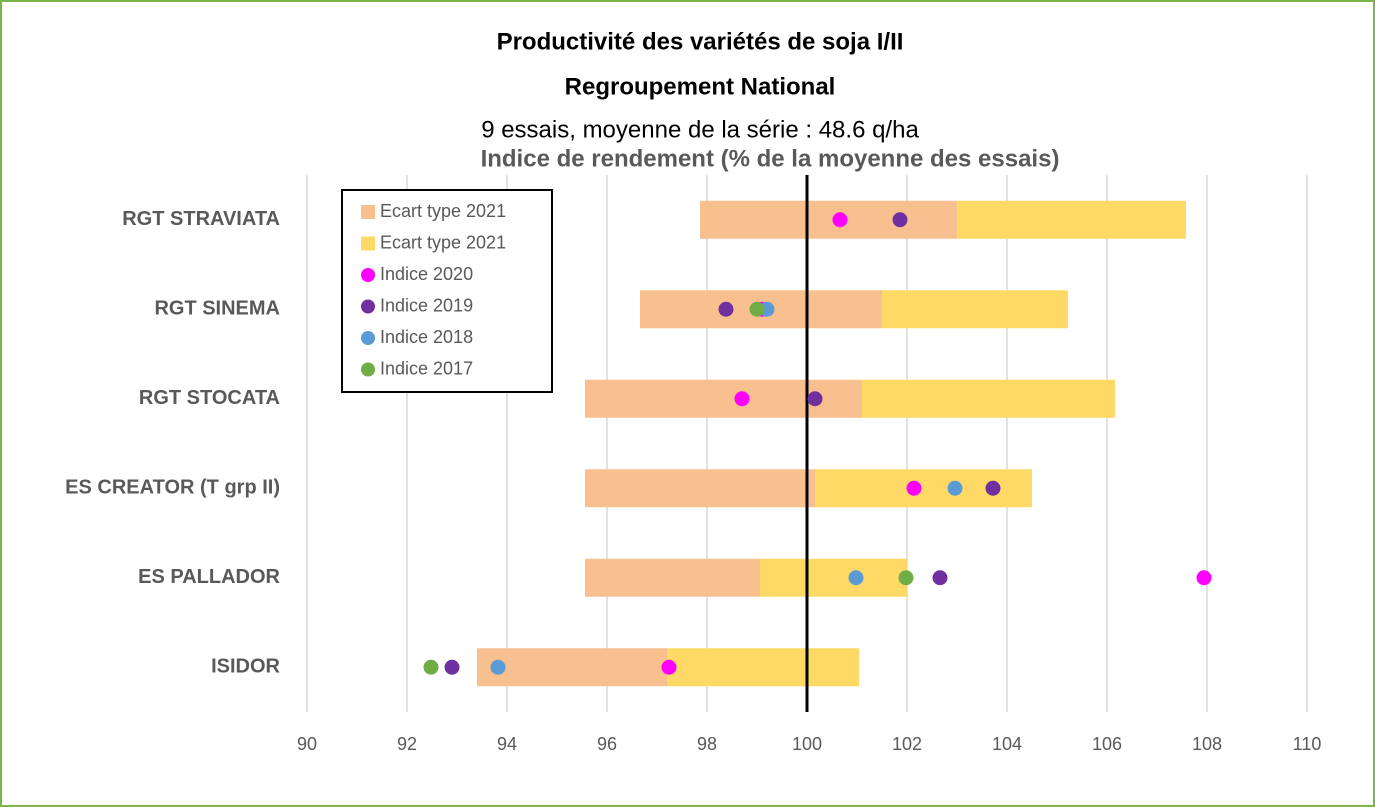 This screenshot has width=1375, height=807. I want to click on y-tick-label: RGT SINEMA, so click(217, 309).